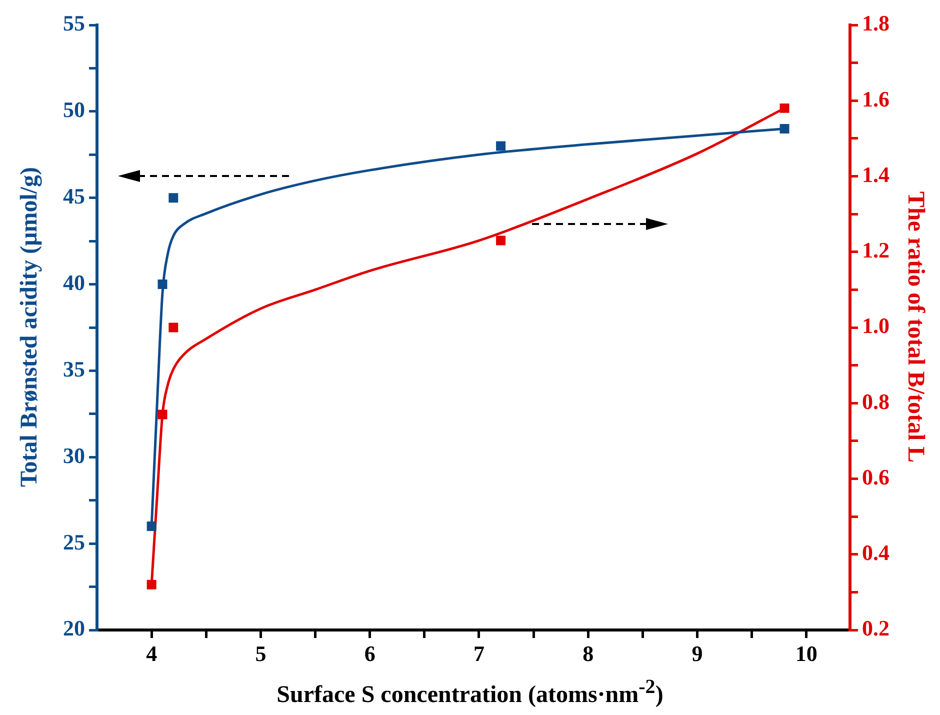 The width and height of the screenshot is (940, 715). Describe the element at coordinates (806, 653) in the screenshot. I see `x-tick-label: 10` at that location.